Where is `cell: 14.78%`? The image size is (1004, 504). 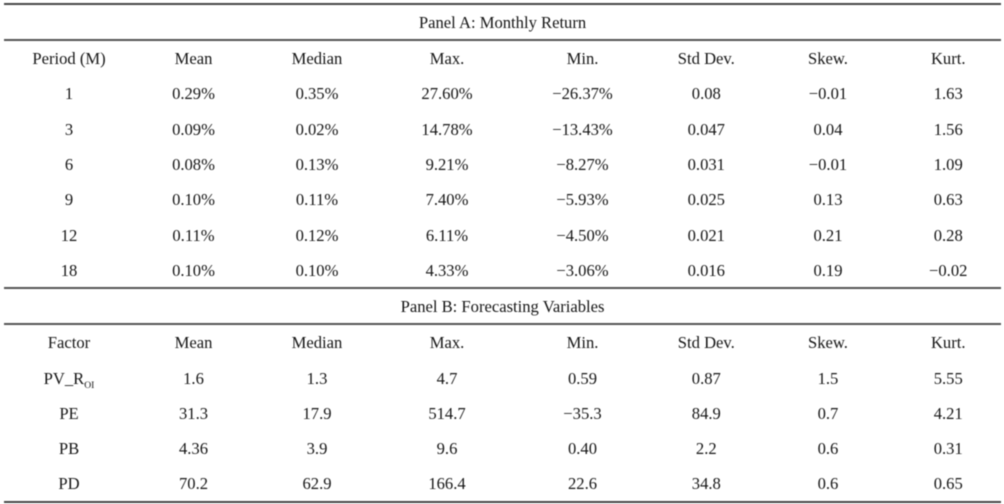
cell: 14.78% is located at coordinates (447, 129).